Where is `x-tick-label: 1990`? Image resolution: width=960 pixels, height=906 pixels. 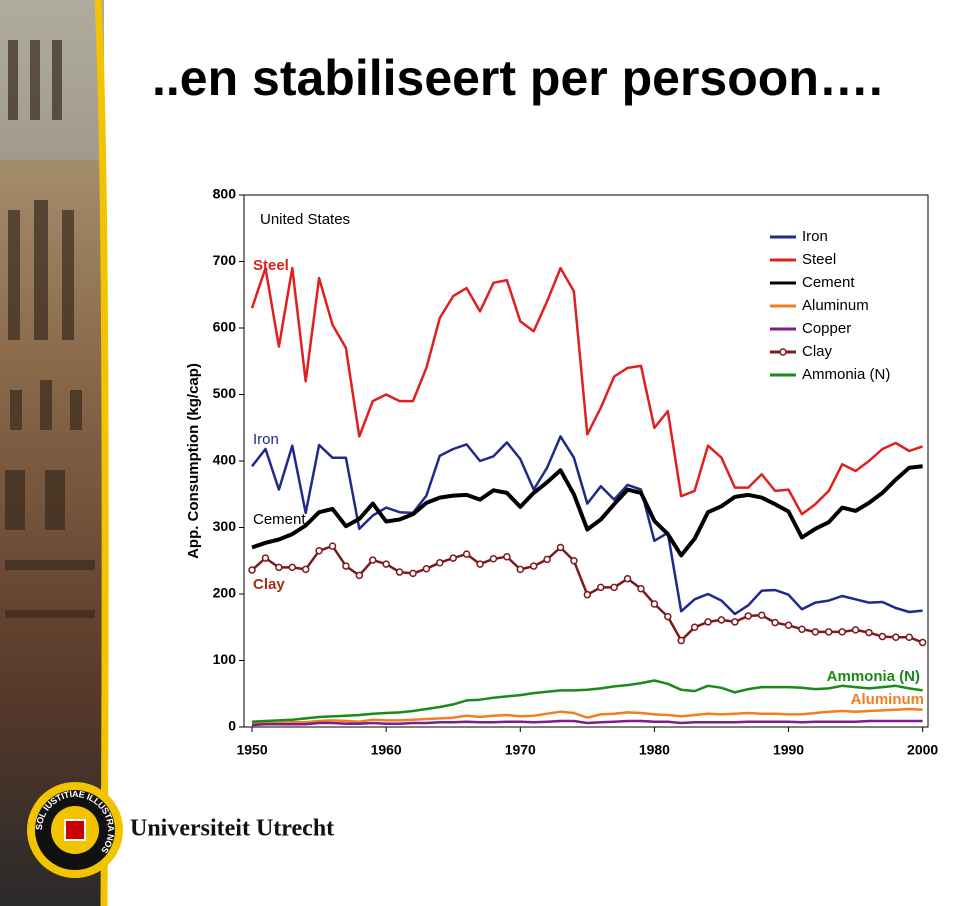
x-tick-label: 1990 is located at coordinates (788, 750).